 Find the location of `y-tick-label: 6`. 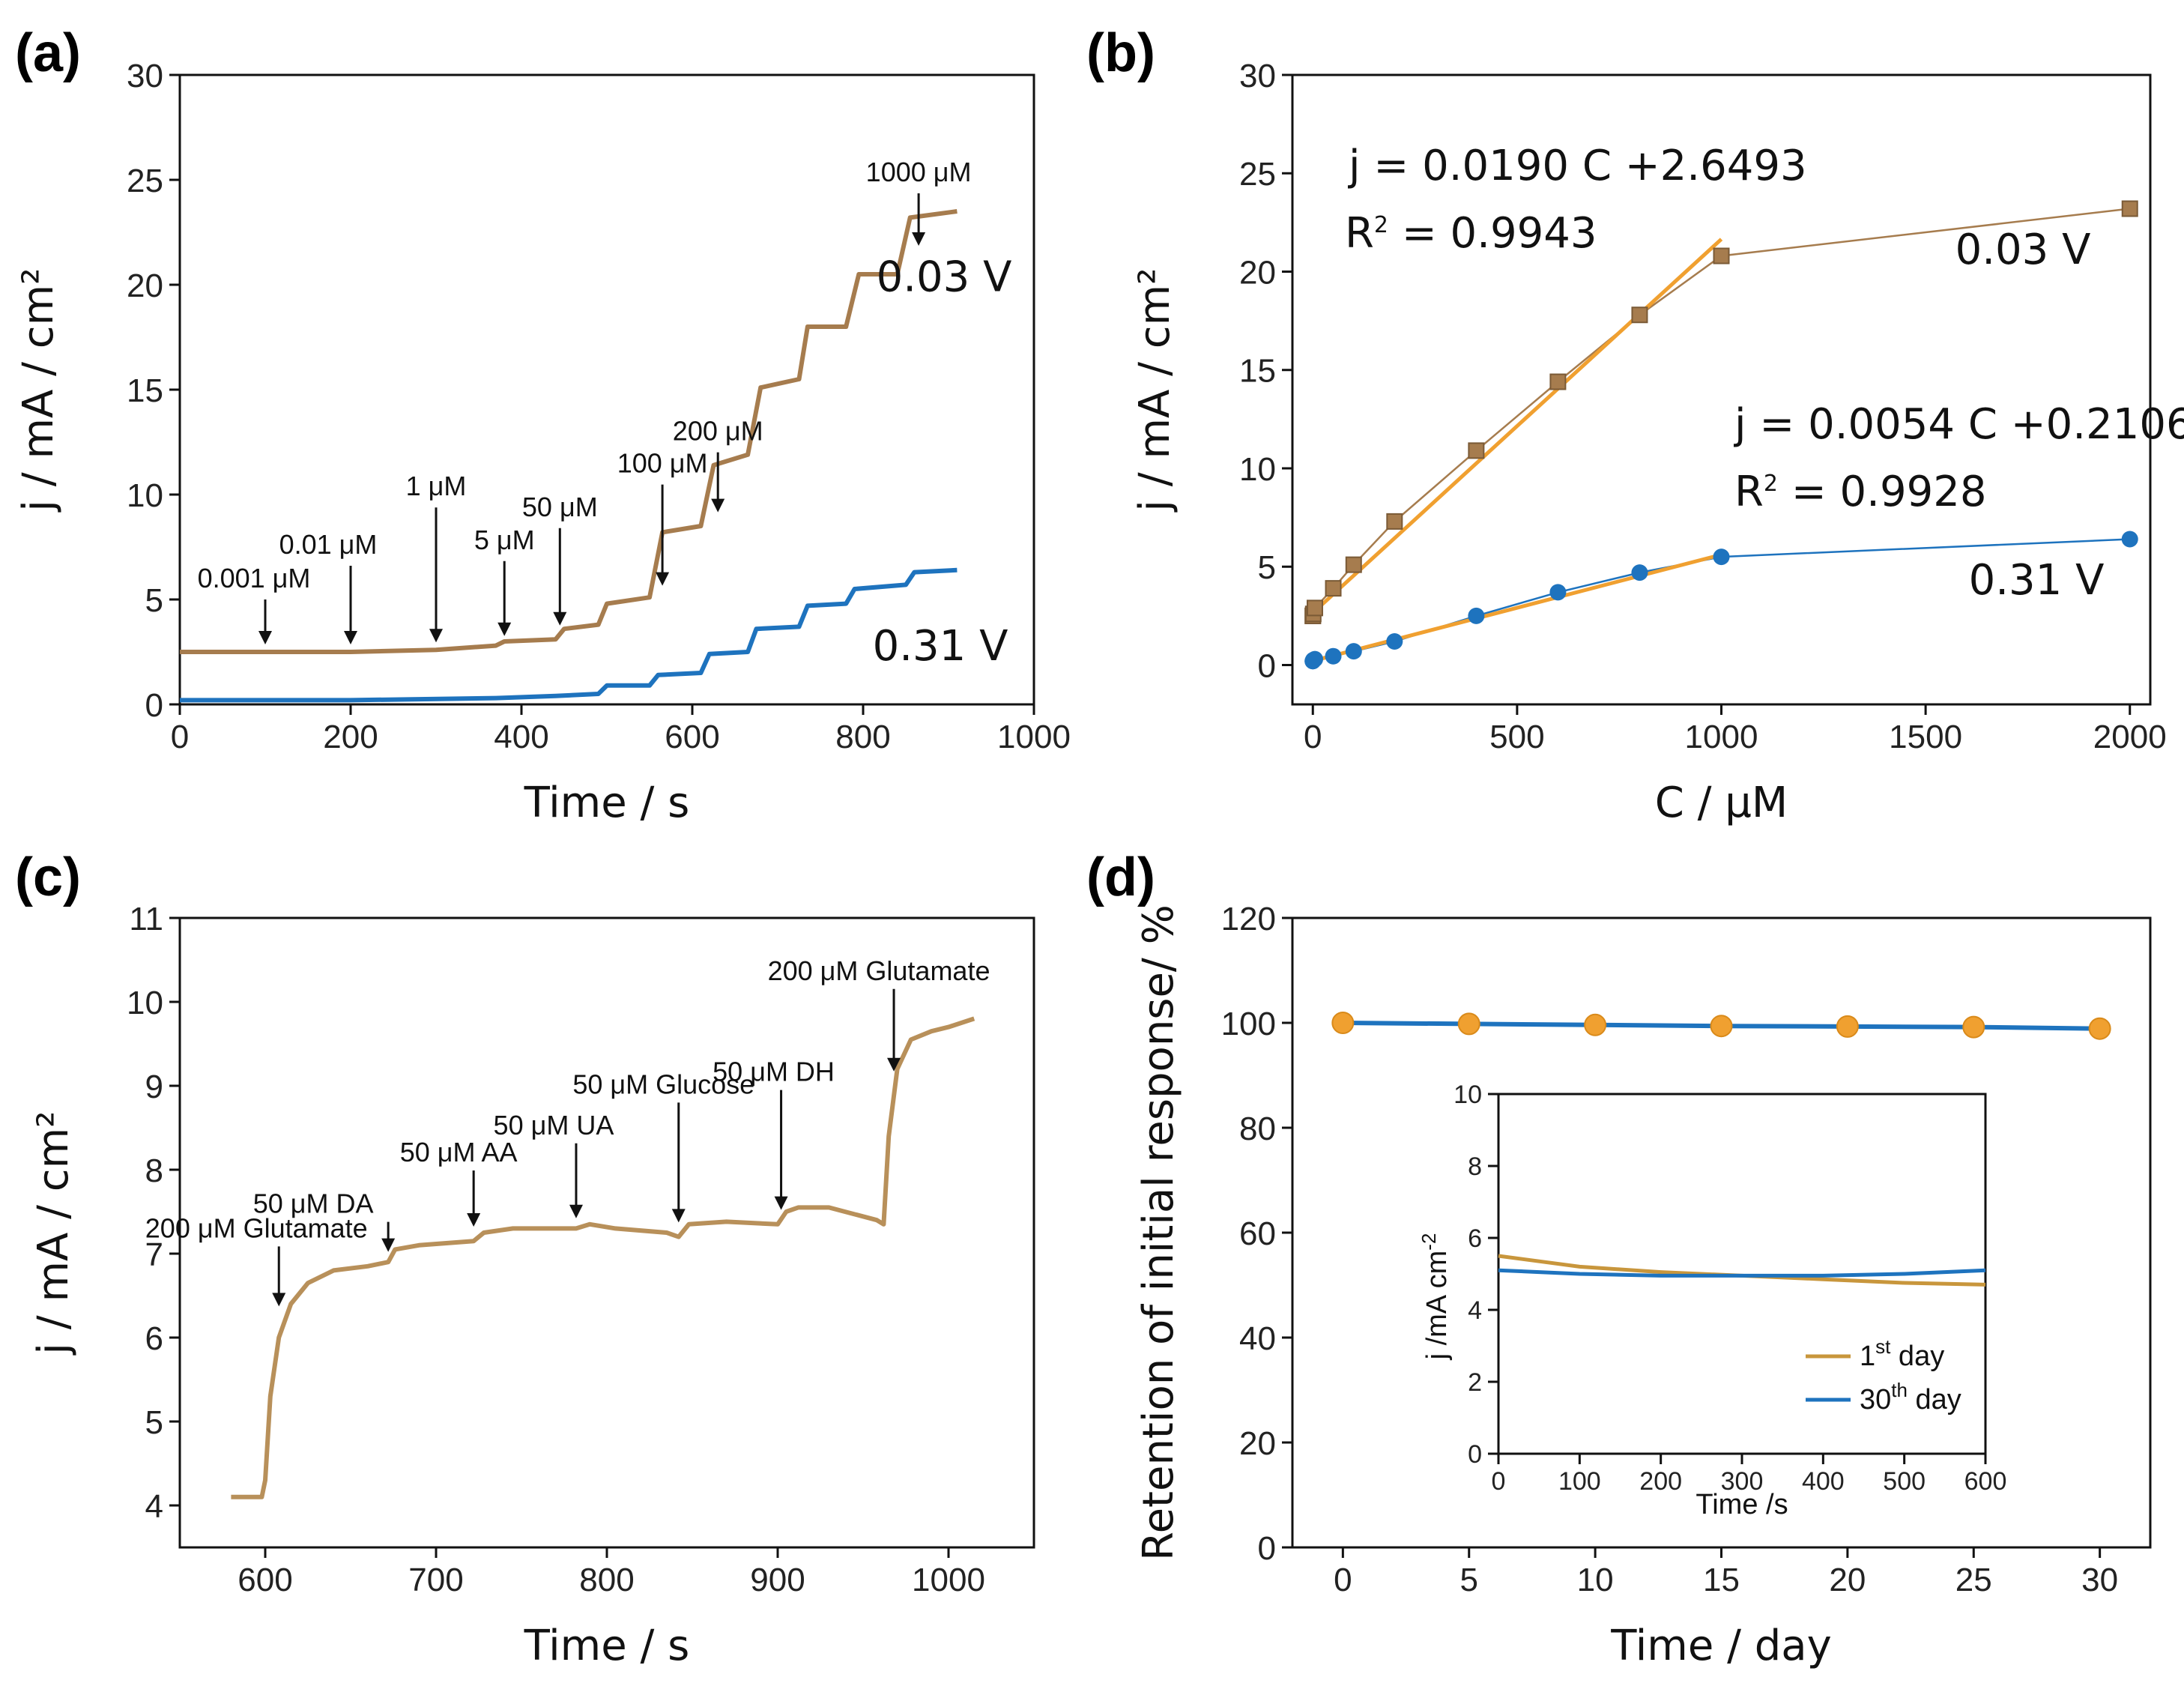

y-tick-label: 6 is located at coordinates (154, 1338).